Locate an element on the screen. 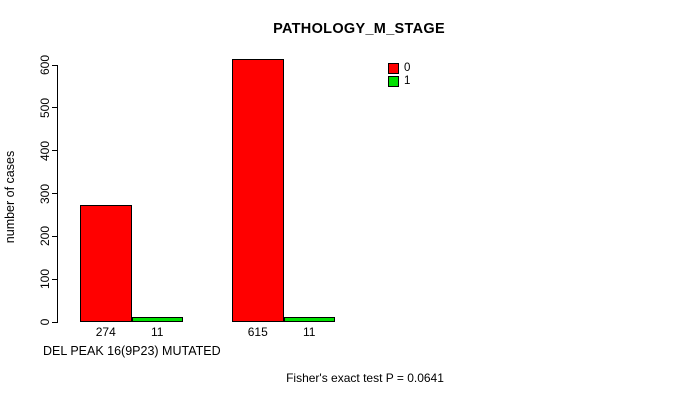  bar-value-label: 615 is located at coordinates (257, 332).